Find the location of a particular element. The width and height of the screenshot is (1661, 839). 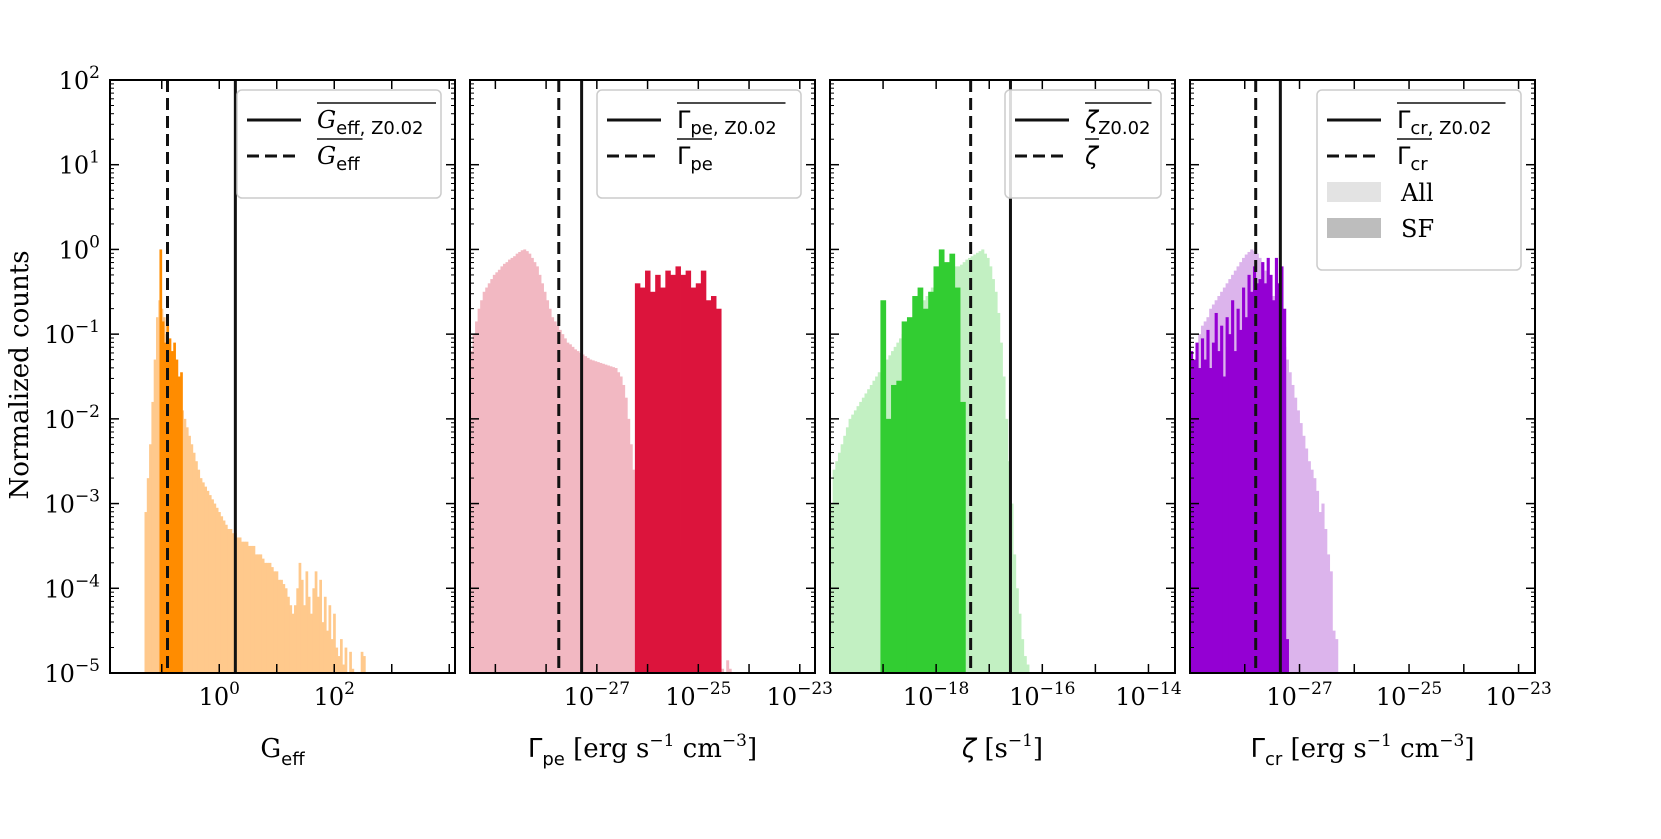

y-tick-label: 10⁻⁴ is located at coordinates (72, 587).